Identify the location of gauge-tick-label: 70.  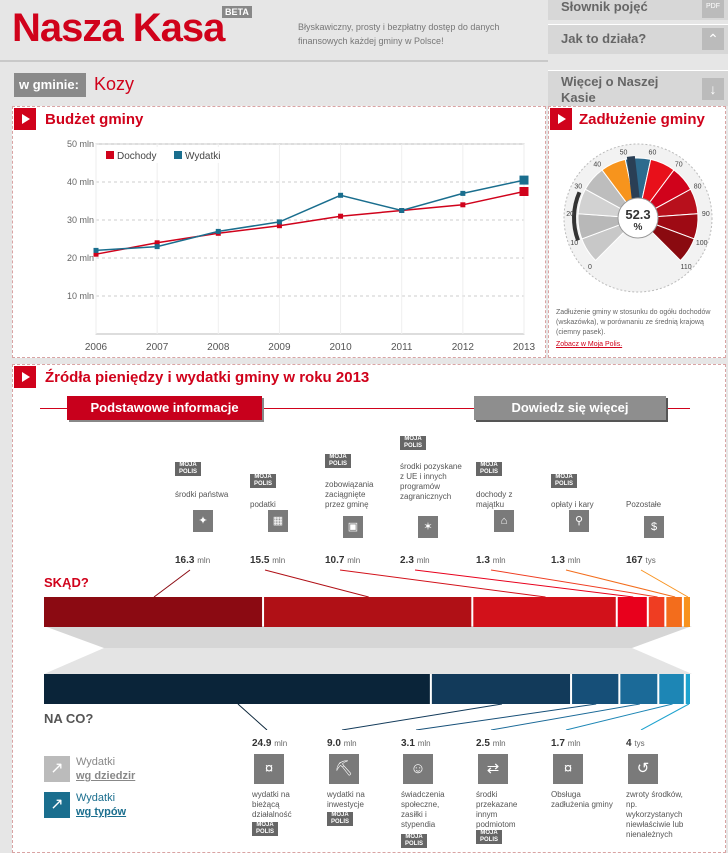
(679, 165).